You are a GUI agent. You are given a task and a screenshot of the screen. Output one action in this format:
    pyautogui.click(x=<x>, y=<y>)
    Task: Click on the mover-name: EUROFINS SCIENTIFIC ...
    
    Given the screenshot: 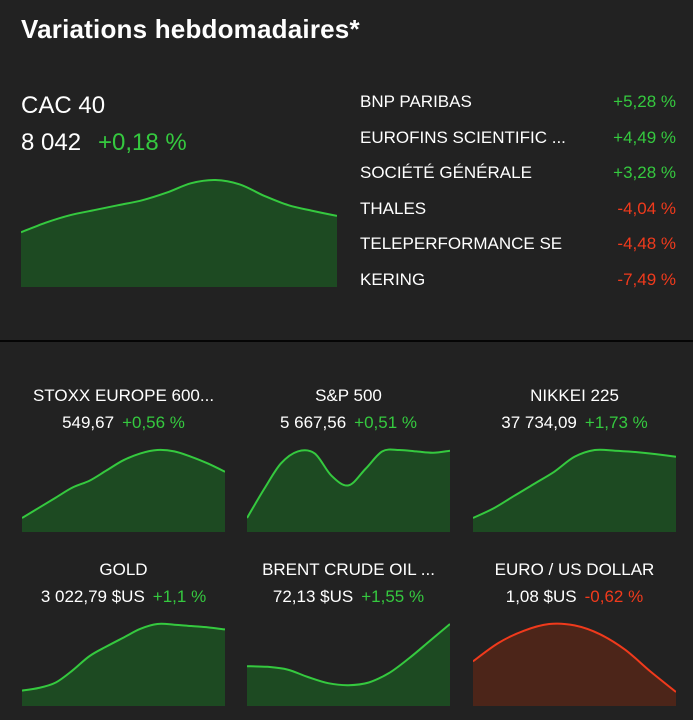 What is the action you would take?
    pyautogui.click(x=463, y=137)
    